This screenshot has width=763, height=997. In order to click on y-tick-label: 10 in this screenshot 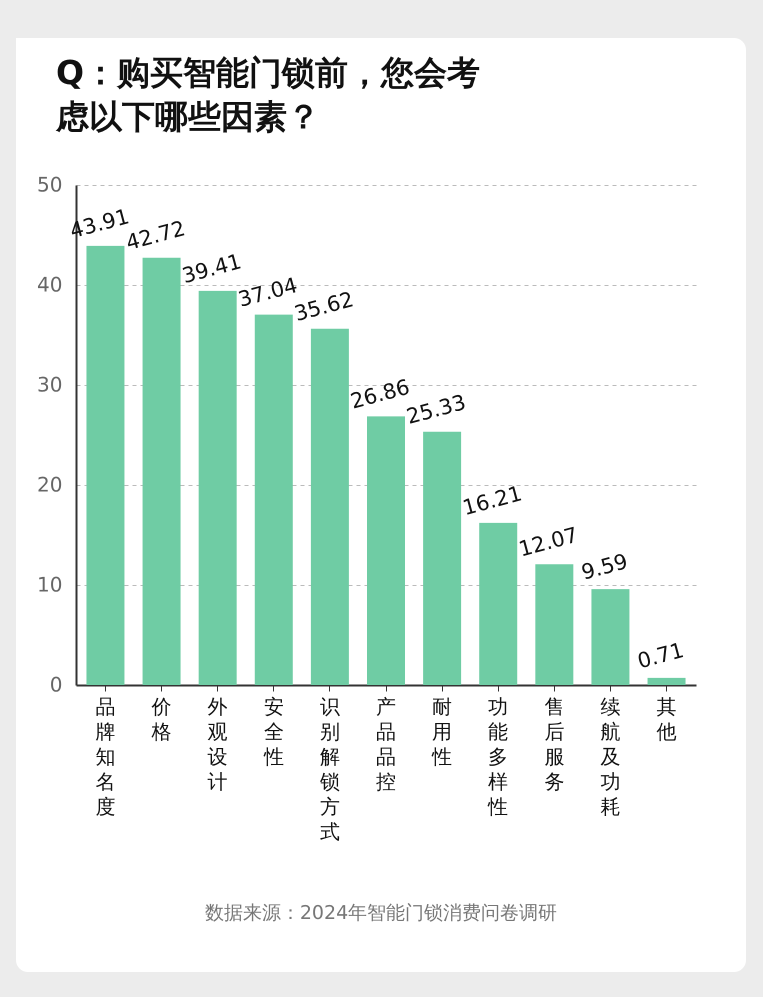, I will do `click(49, 584)`.